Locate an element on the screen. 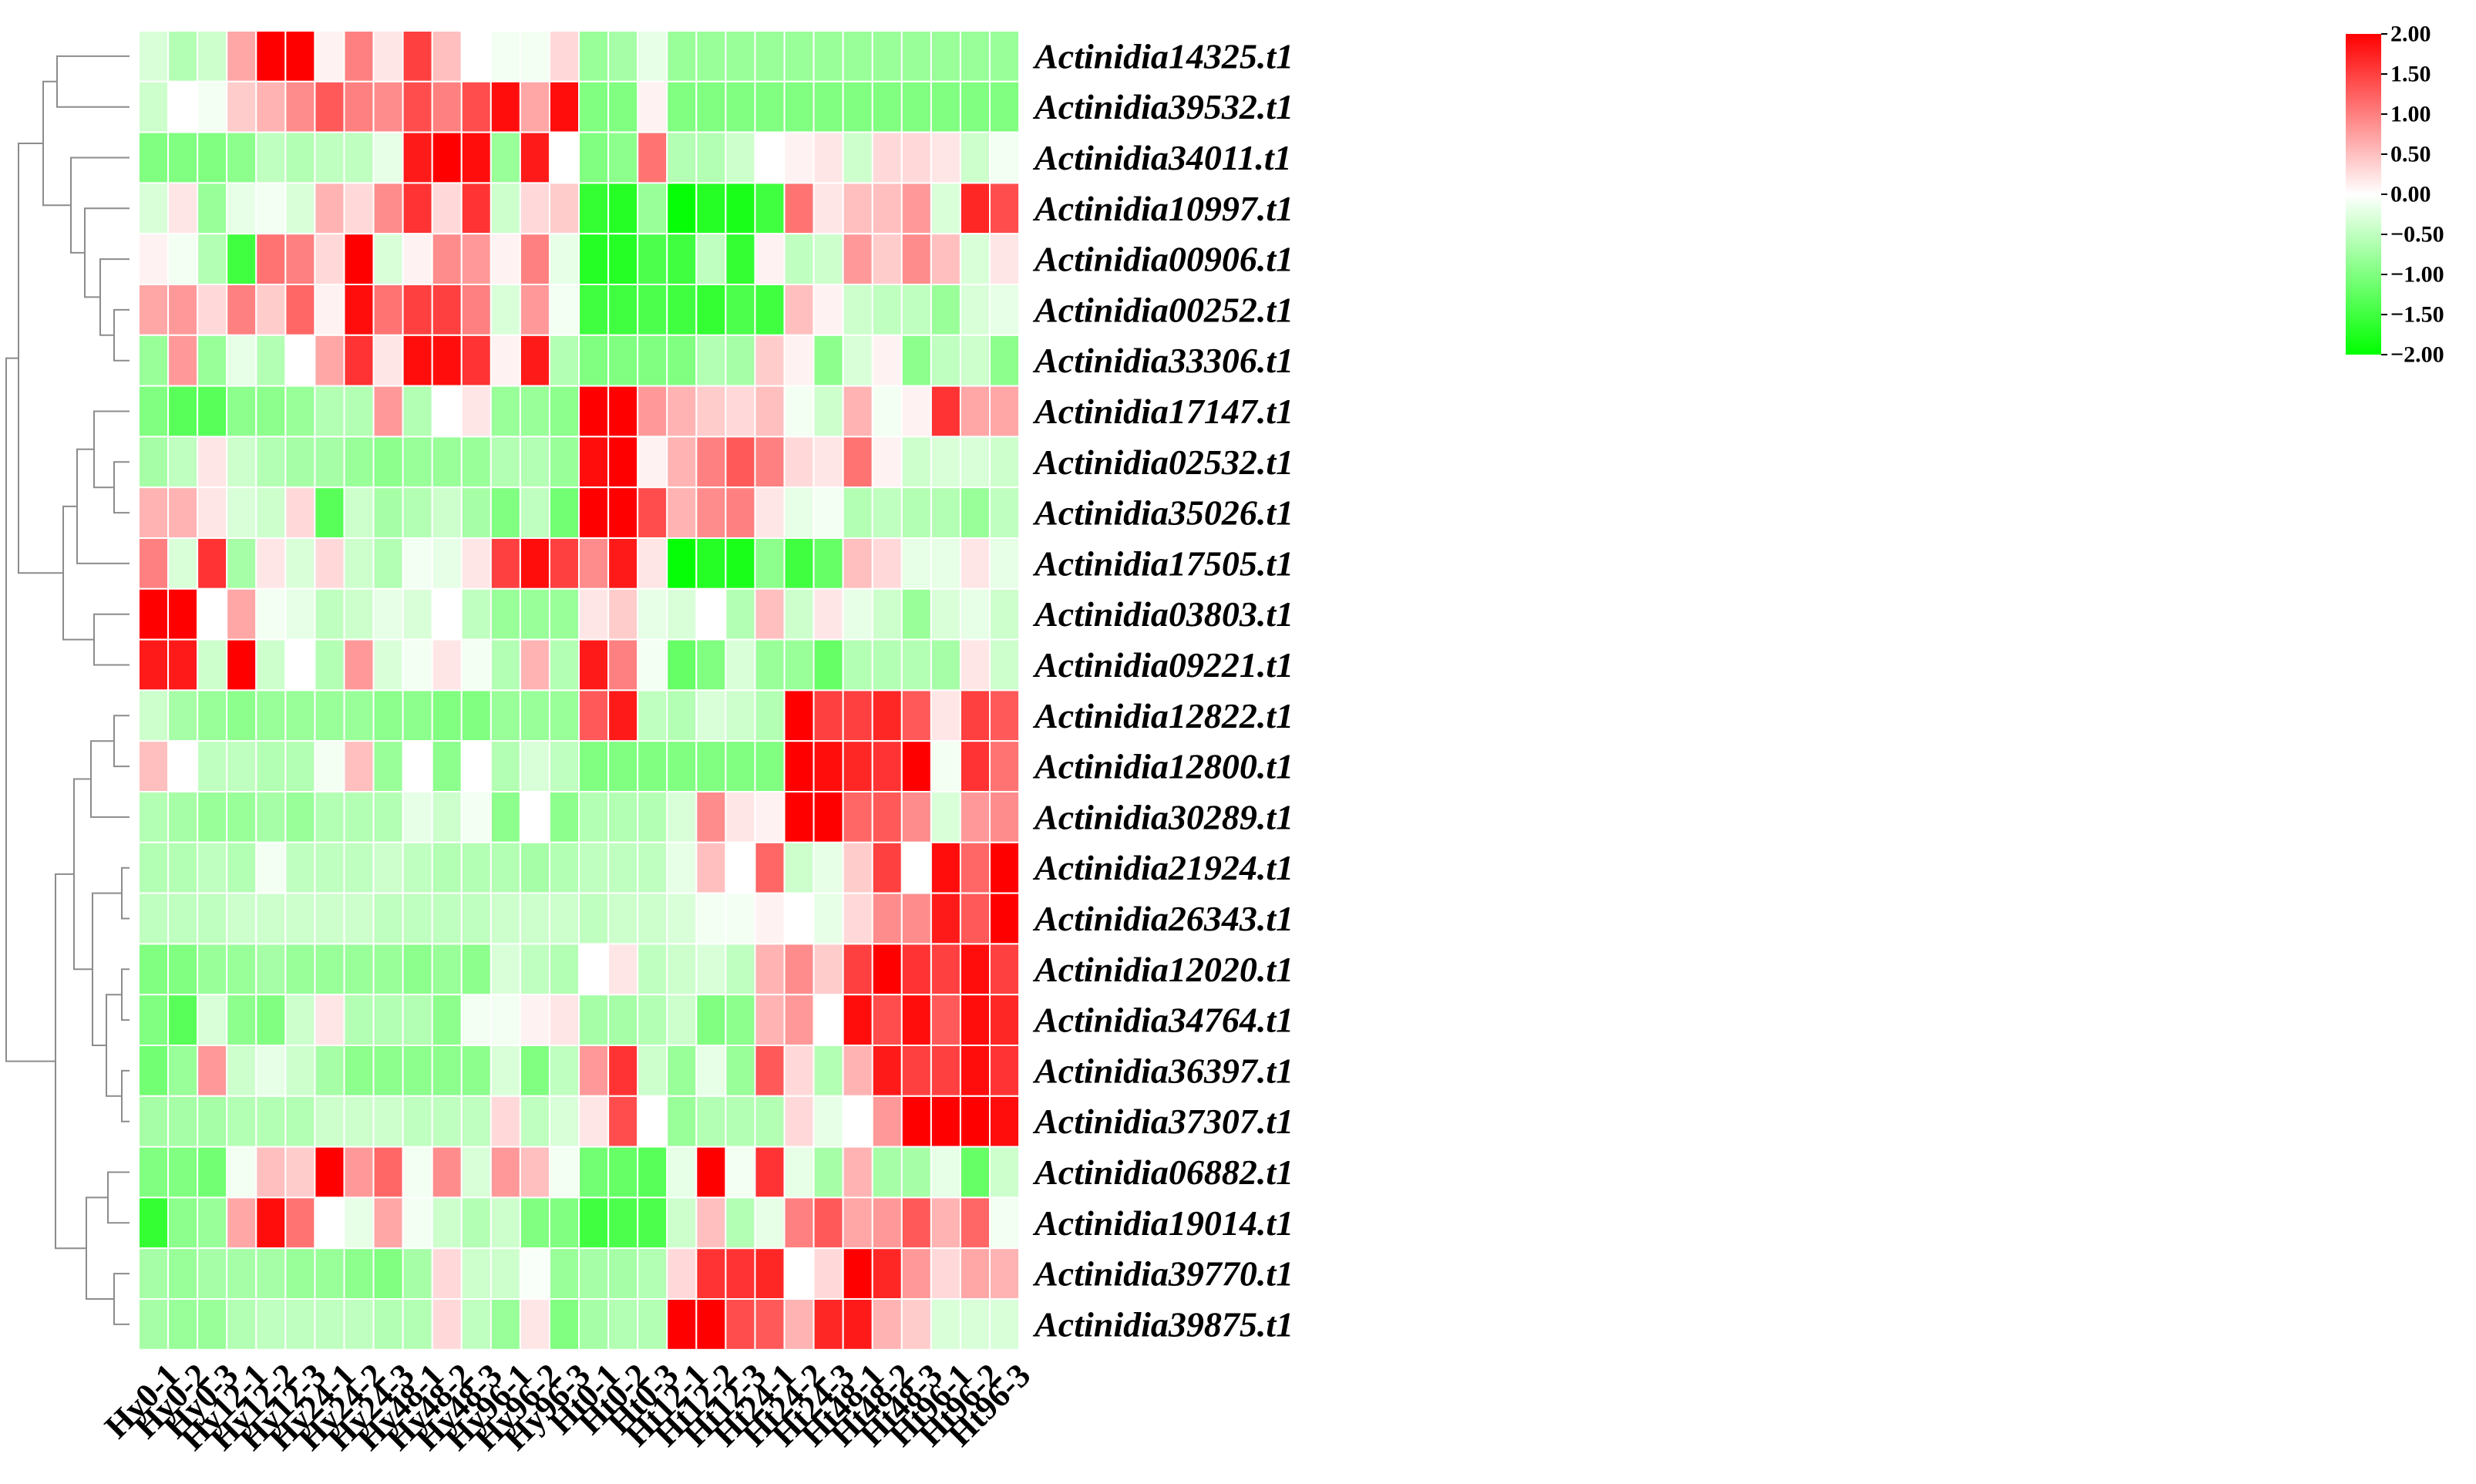 Image resolution: width=2476 pixels, height=1484 pixels. row-label: Actinidia02532.t1 is located at coordinates (1163, 463).